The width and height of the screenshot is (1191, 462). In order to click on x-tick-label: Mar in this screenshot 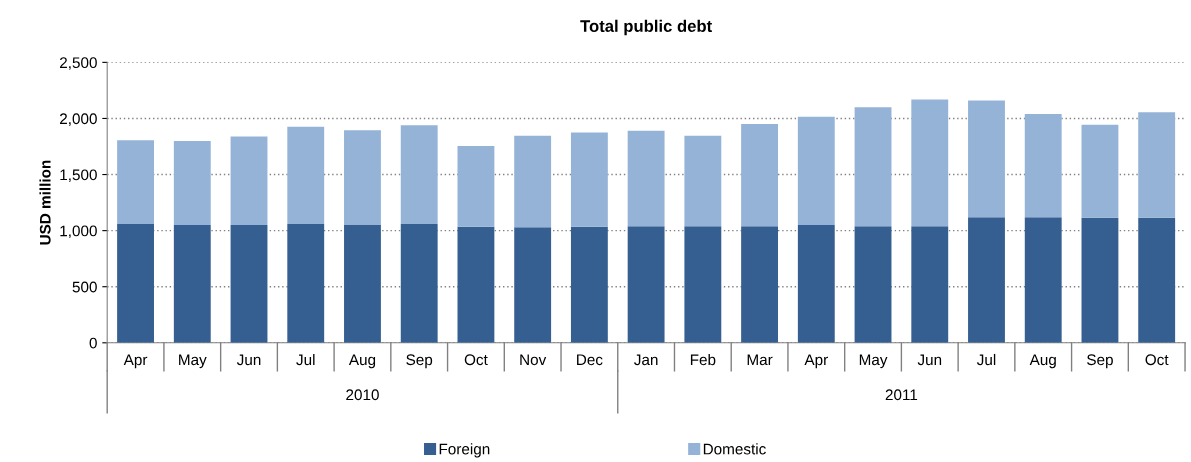, I will do `click(760, 360)`.